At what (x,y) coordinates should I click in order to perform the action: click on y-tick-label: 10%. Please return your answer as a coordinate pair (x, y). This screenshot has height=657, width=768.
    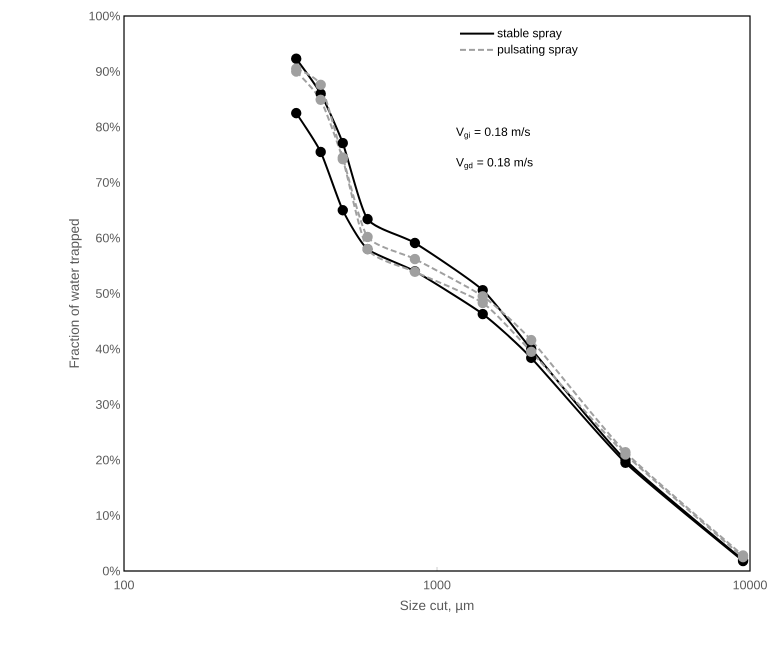
    Looking at the image, I should click on (108, 515).